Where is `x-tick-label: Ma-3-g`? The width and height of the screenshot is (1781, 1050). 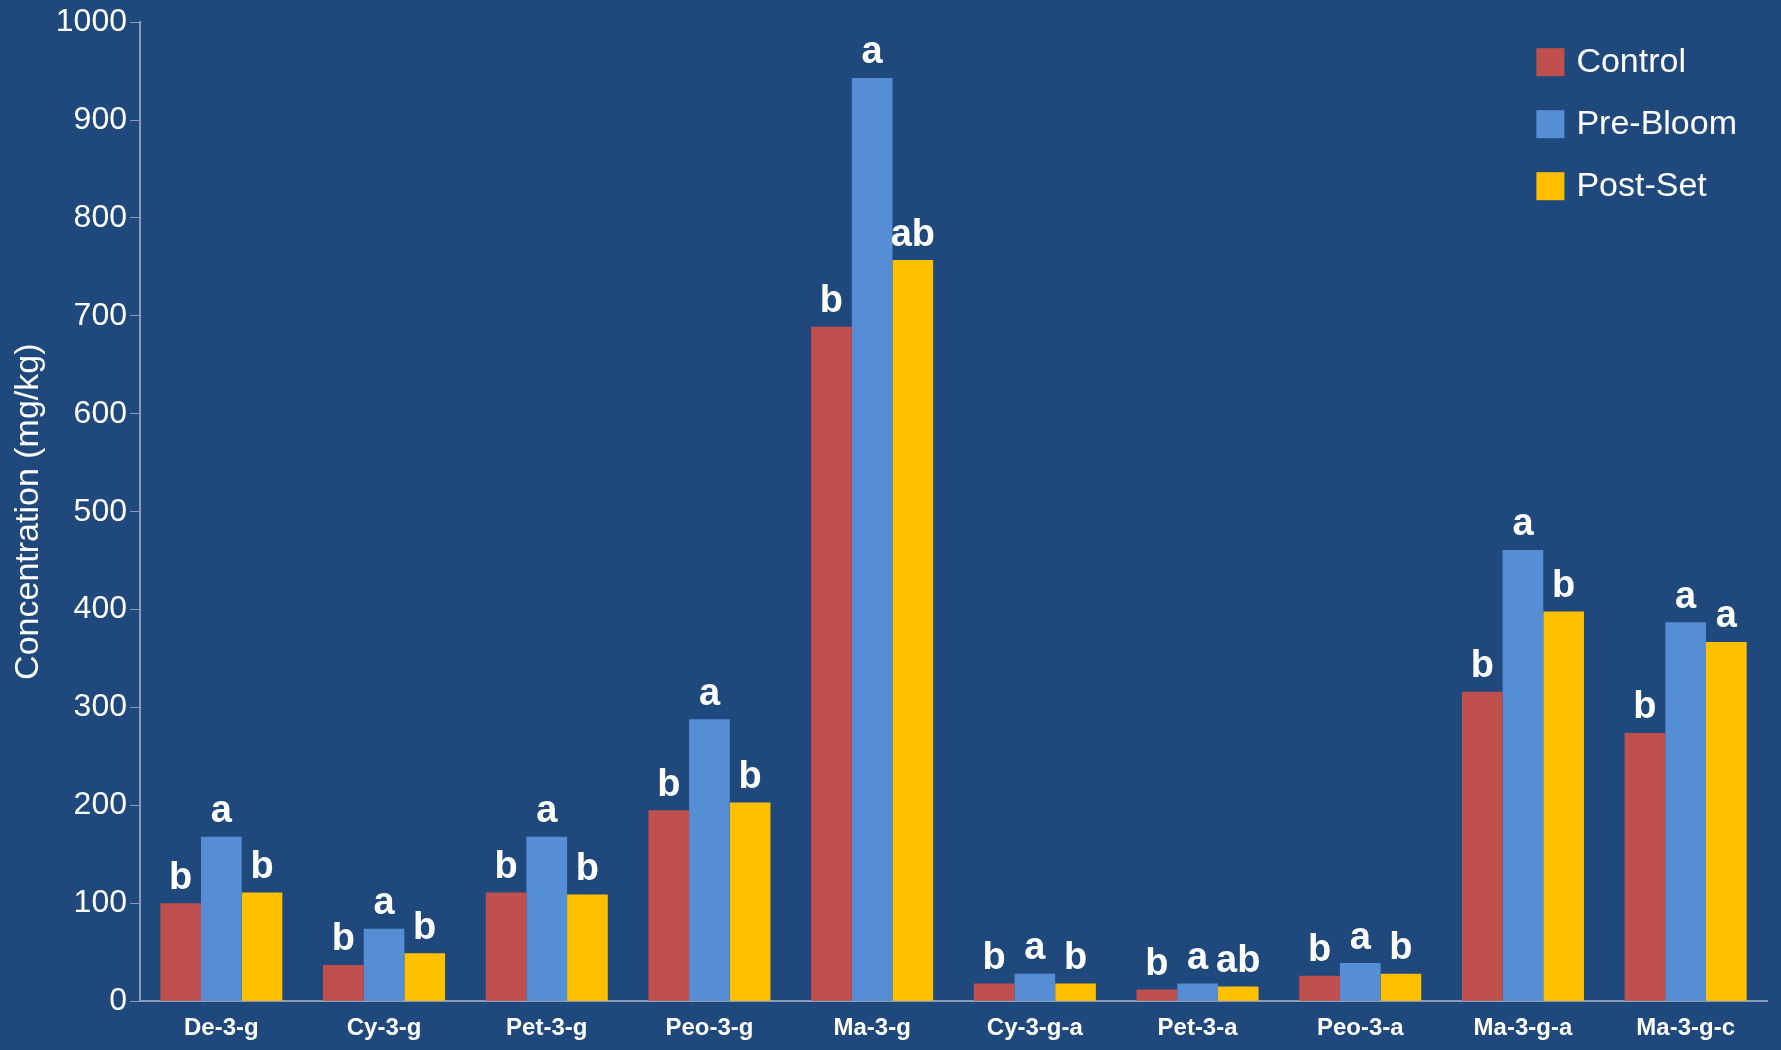
x-tick-label: Ma-3-g is located at coordinates (872, 1027).